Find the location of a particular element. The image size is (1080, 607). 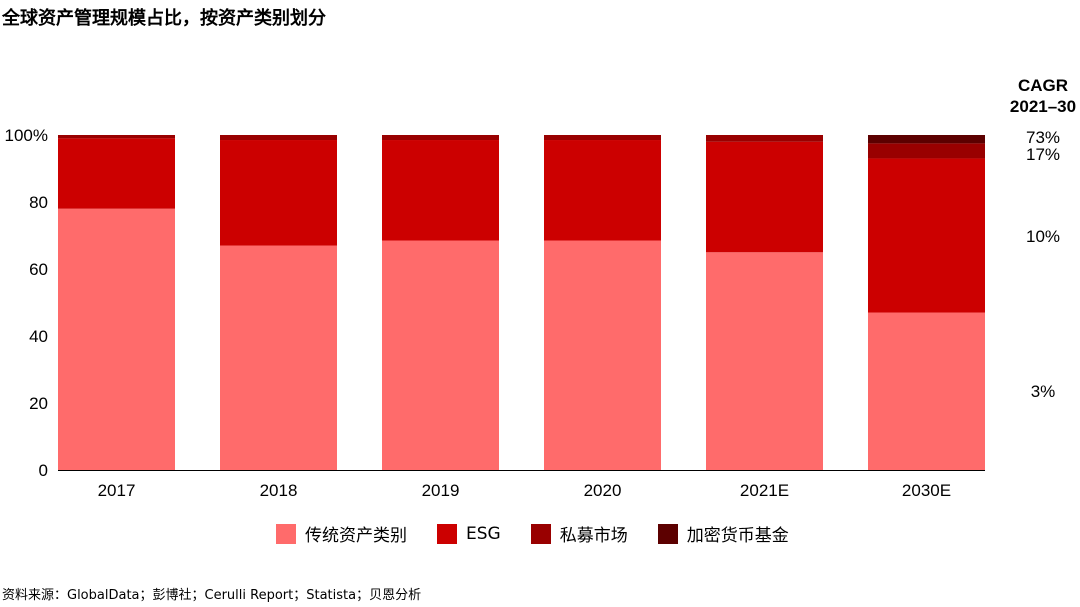

legend-item: 加密货币基金 is located at coordinates (723, 533).